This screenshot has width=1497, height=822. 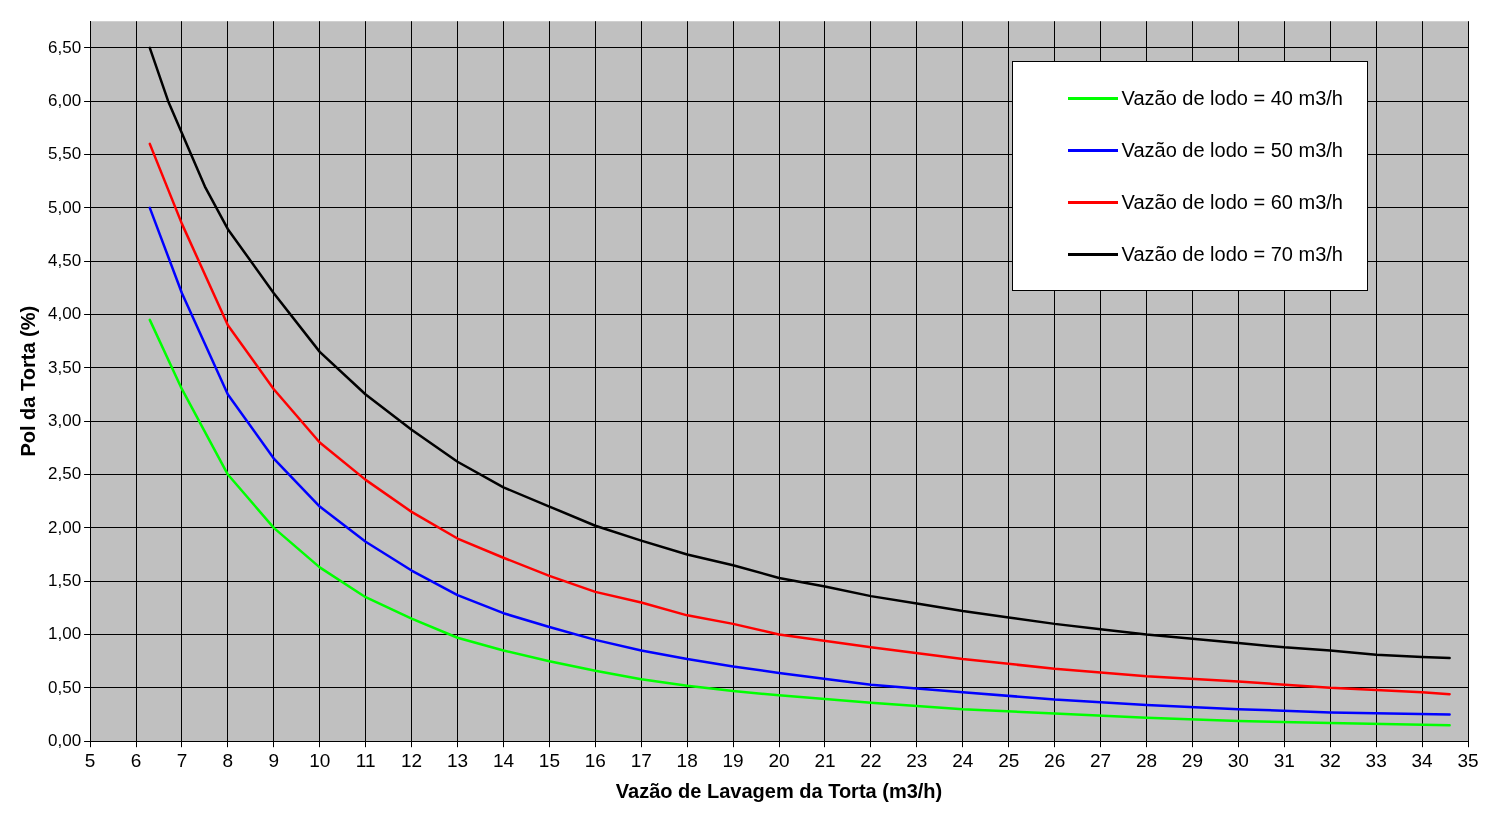 What do you see at coordinates (503, 760) in the screenshot?
I see `x-tick-label: 14` at bounding box center [503, 760].